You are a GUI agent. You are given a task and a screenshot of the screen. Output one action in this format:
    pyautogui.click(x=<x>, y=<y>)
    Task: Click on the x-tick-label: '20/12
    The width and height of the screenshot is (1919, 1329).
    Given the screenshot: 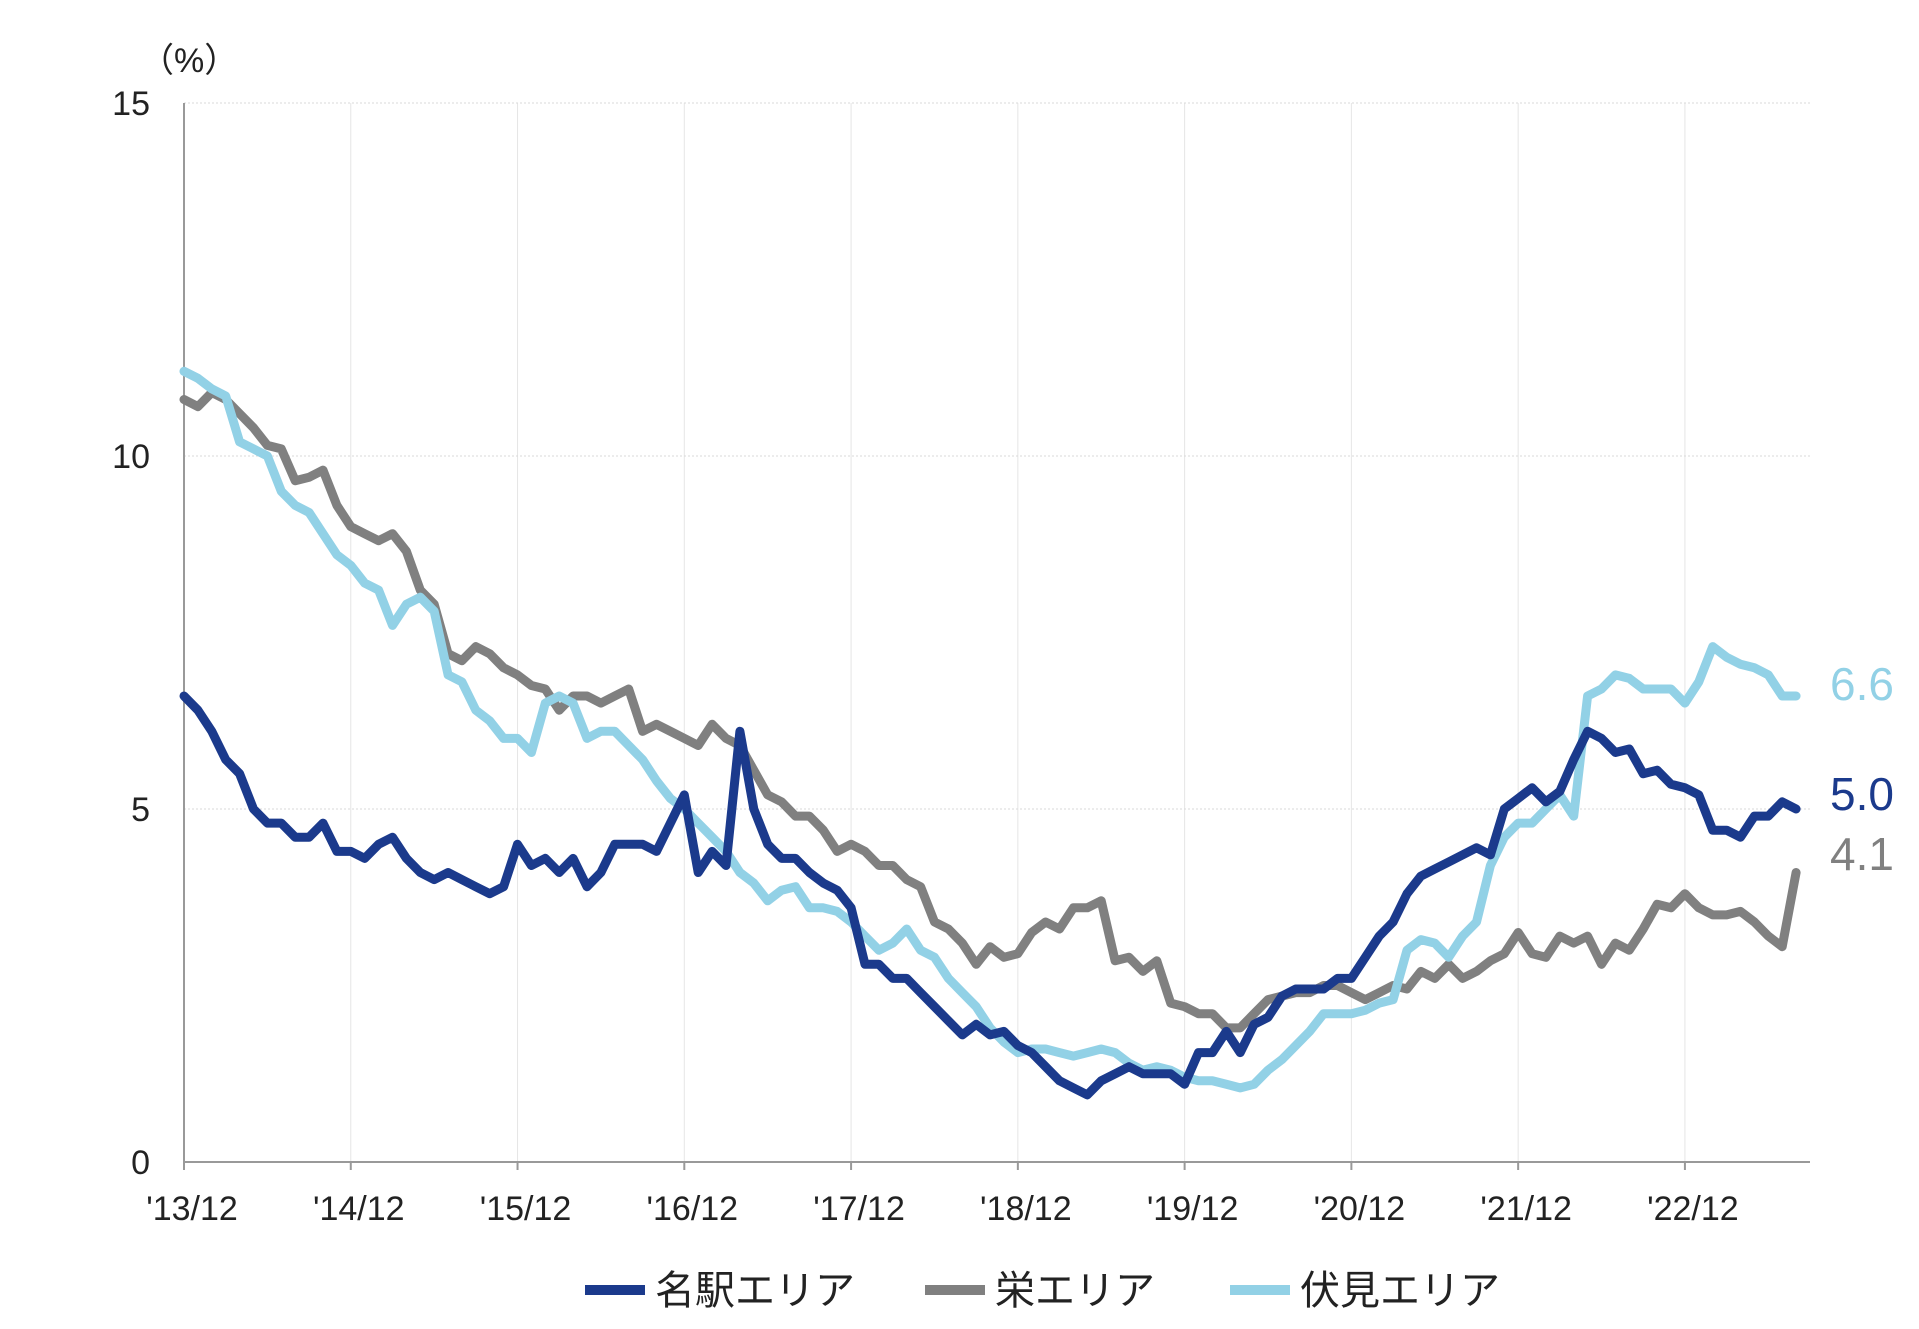 What is the action you would take?
    pyautogui.click(x=1360, y=1209)
    